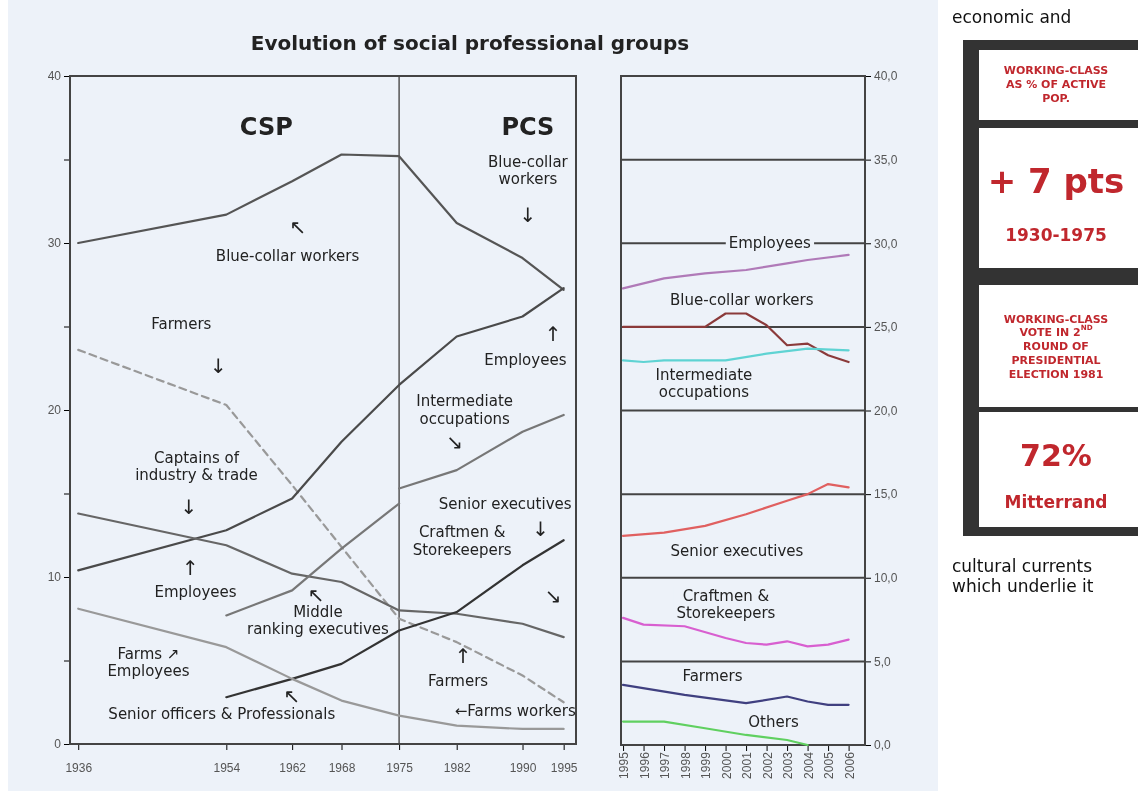 This screenshot has width=1138, height=791. I want to click on y-tick-label: 20, so click(54, 410).